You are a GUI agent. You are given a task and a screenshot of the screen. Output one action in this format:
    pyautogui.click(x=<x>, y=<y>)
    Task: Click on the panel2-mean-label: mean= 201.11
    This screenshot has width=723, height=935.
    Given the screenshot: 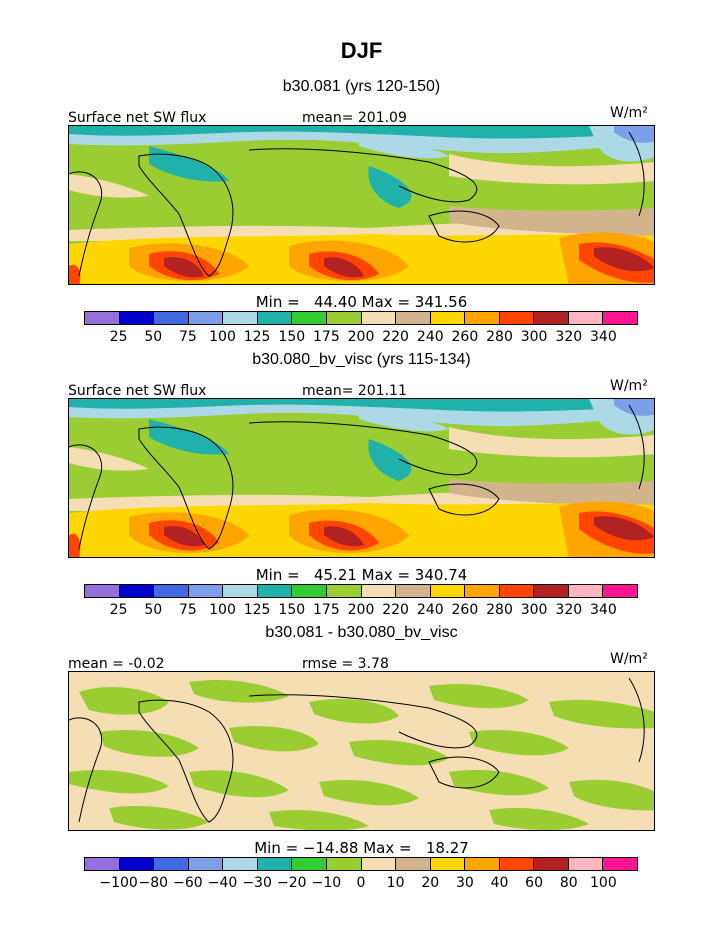 What is the action you would take?
    pyautogui.click(x=354, y=391)
    